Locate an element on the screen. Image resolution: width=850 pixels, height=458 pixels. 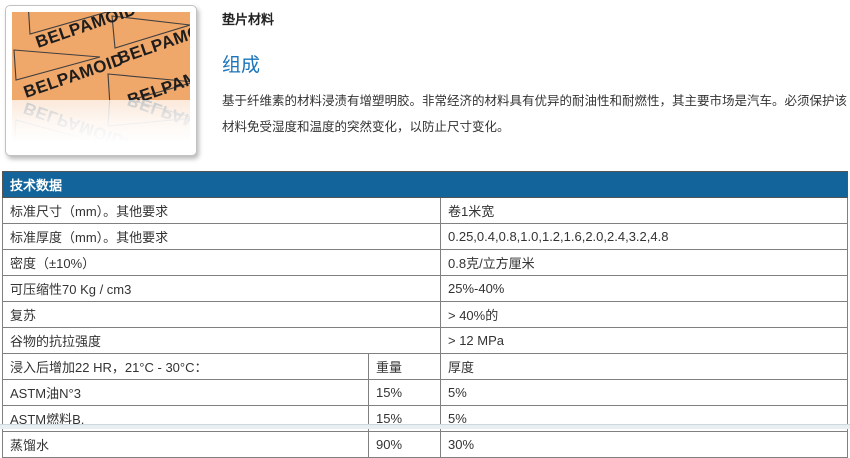
image-reflection: BELPAMOID BELPAMOID BELPAMOID BELPAMOID is located at coordinates (101, 125).